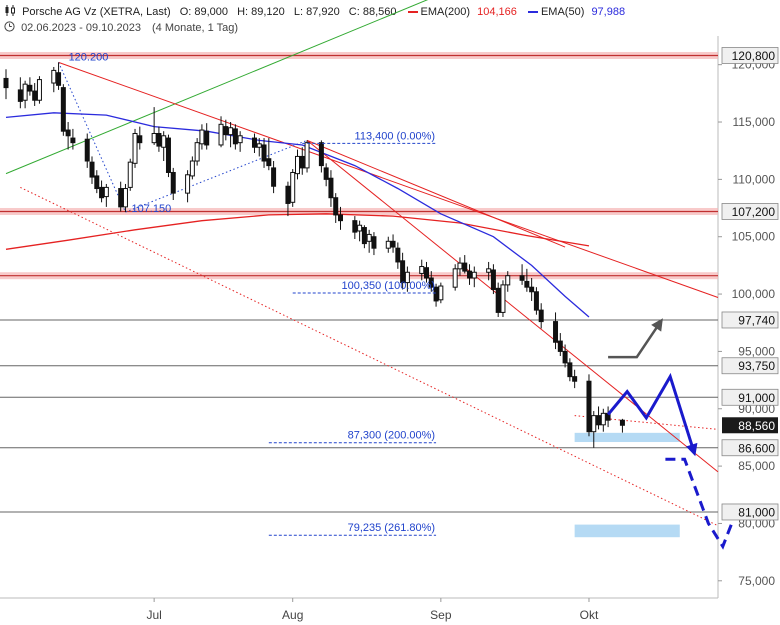 The image size is (780, 625). I want to click on fib-level-label: 79,235 (261.80%), so click(391, 528).